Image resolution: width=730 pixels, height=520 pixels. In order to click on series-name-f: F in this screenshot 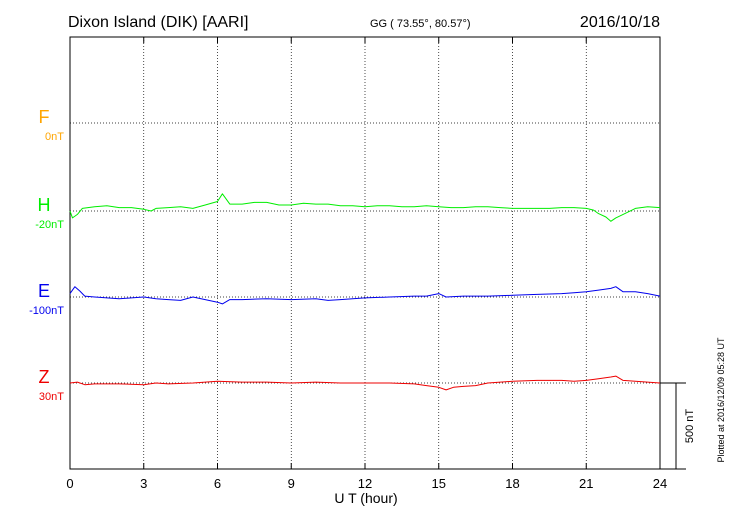, I will do `click(44, 117)`.